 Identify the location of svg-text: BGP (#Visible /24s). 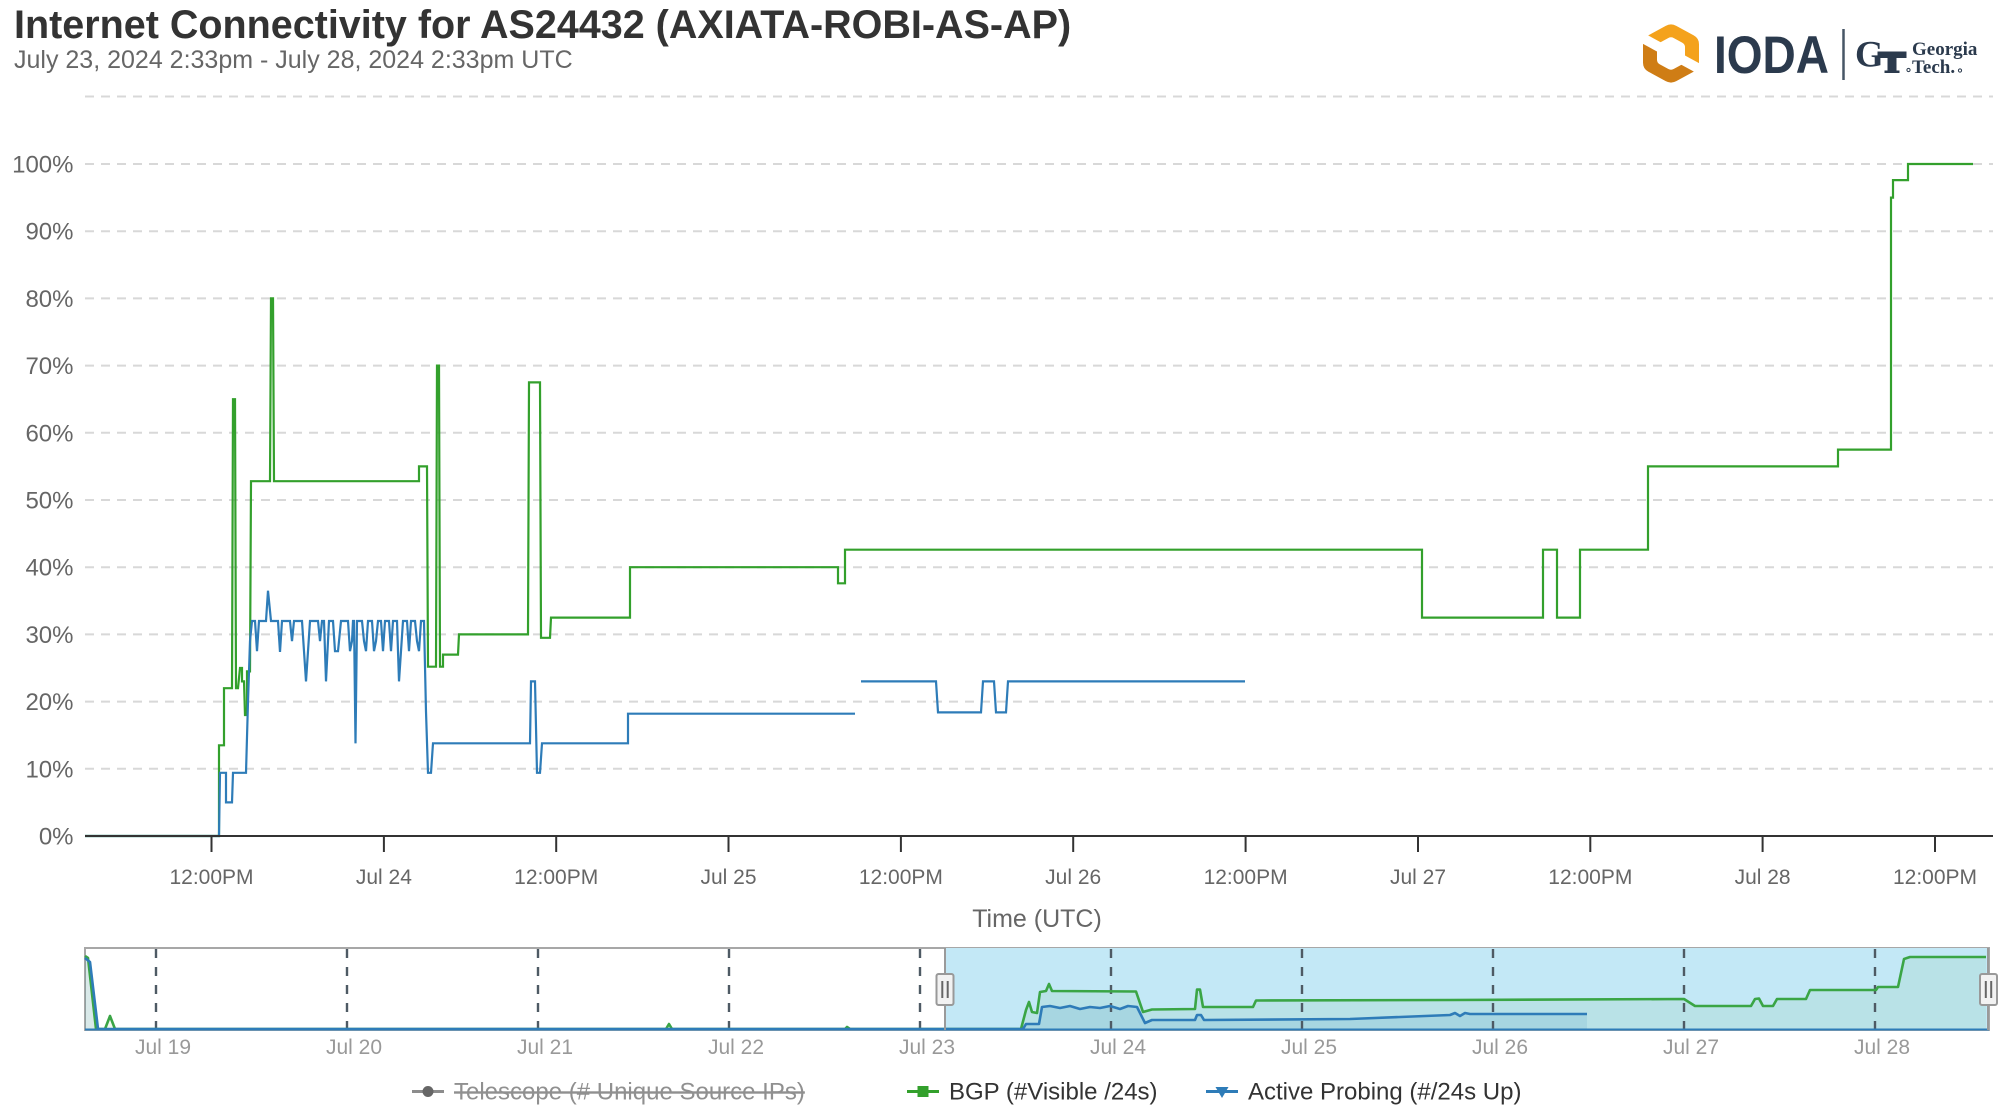
(1053, 1092).